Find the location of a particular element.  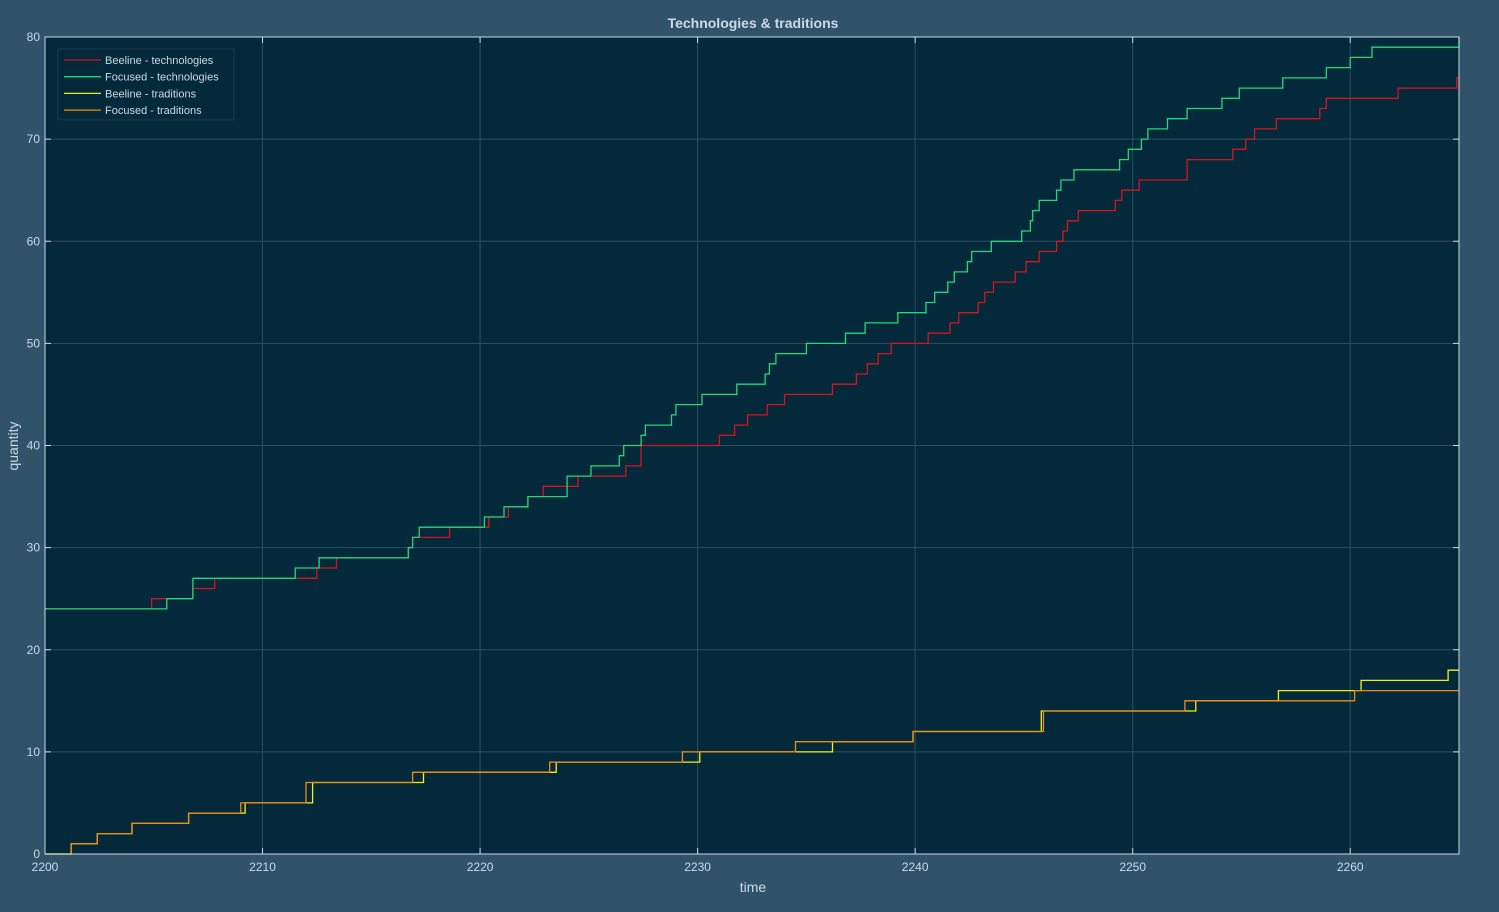

legend-box is located at coordinates (146, 84).